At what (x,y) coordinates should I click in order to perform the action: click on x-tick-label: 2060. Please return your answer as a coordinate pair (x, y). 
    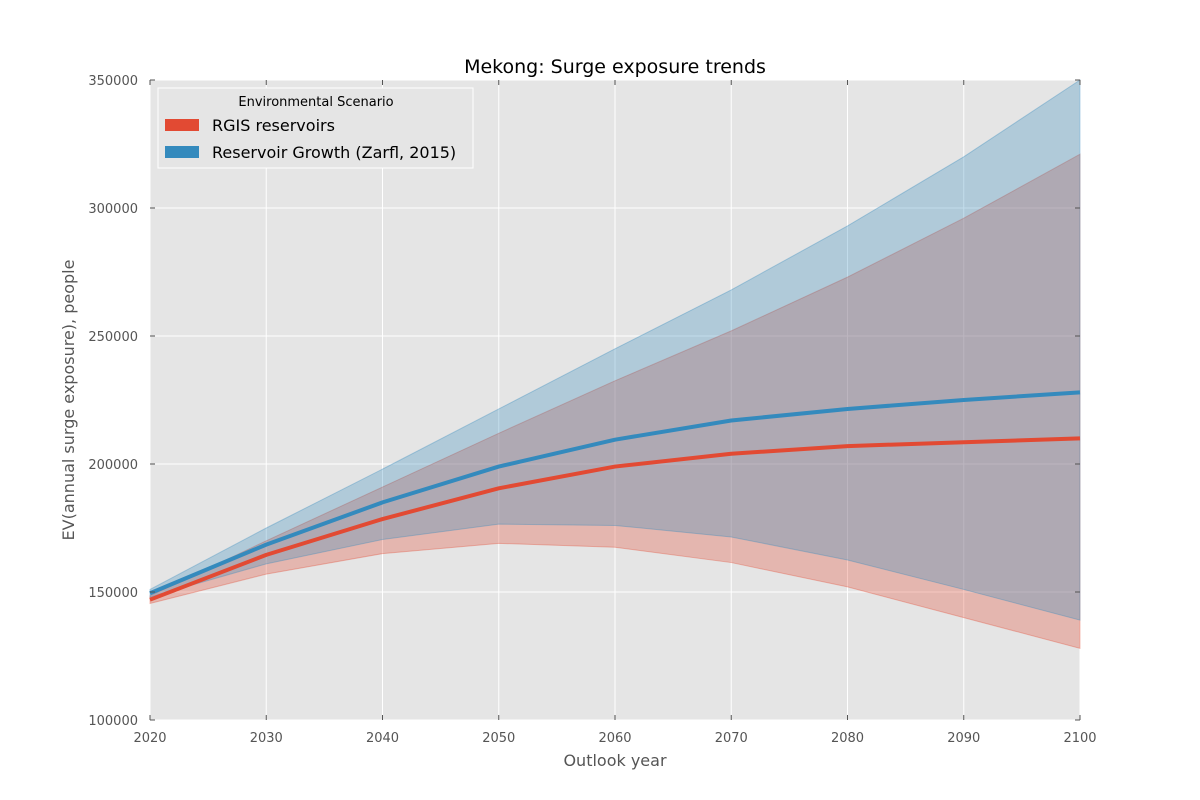
    Looking at the image, I should click on (614, 738).